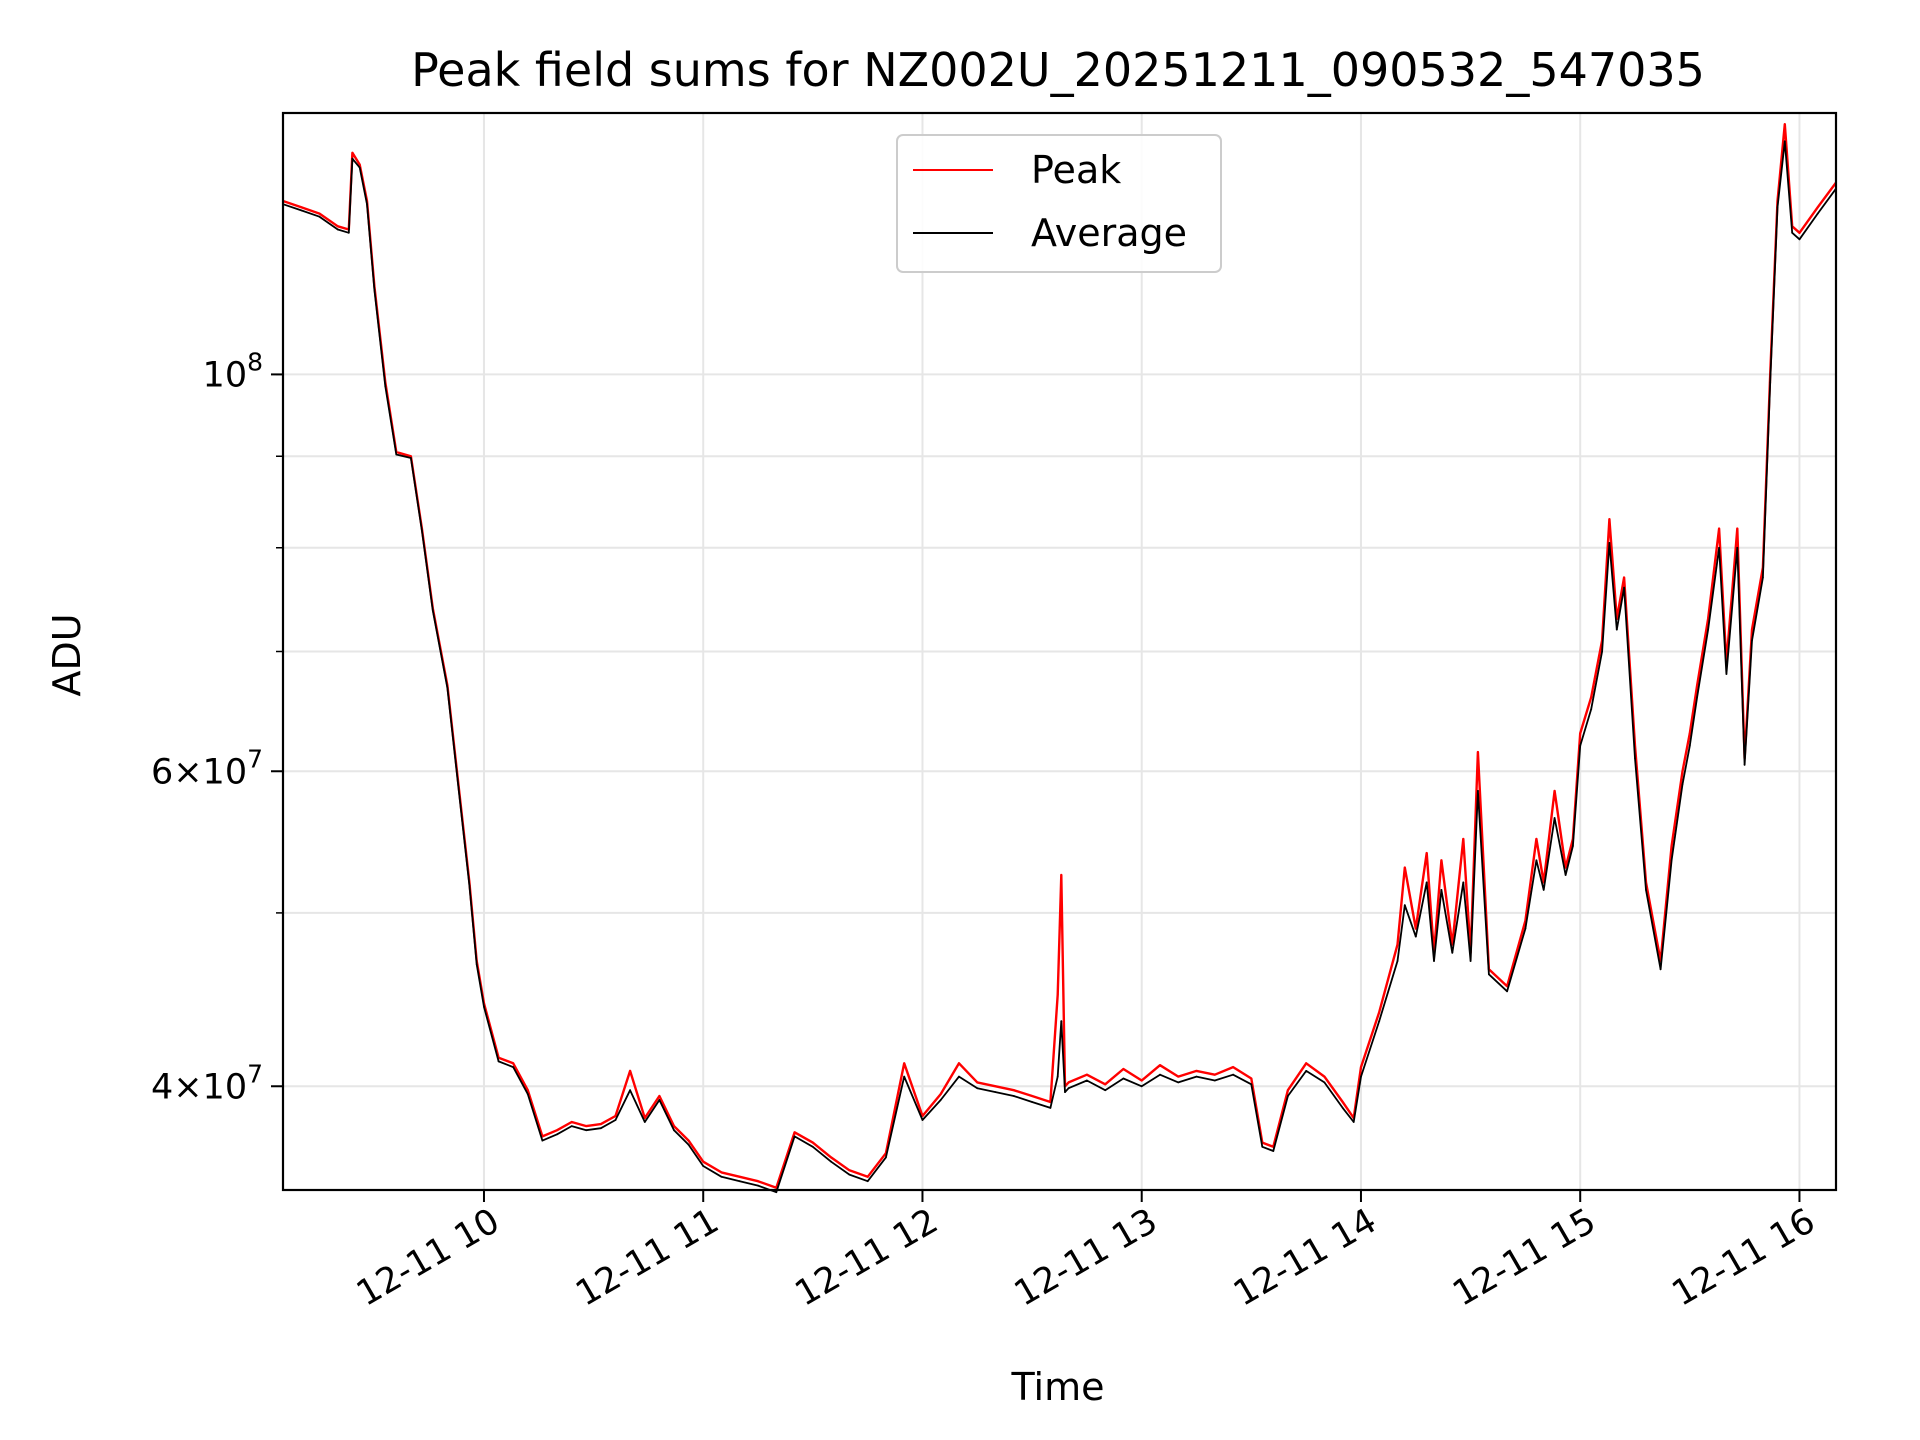  Describe the element at coordinates (1109, 233) in the screenshot. I see `legend-label-average: Average` at that location.